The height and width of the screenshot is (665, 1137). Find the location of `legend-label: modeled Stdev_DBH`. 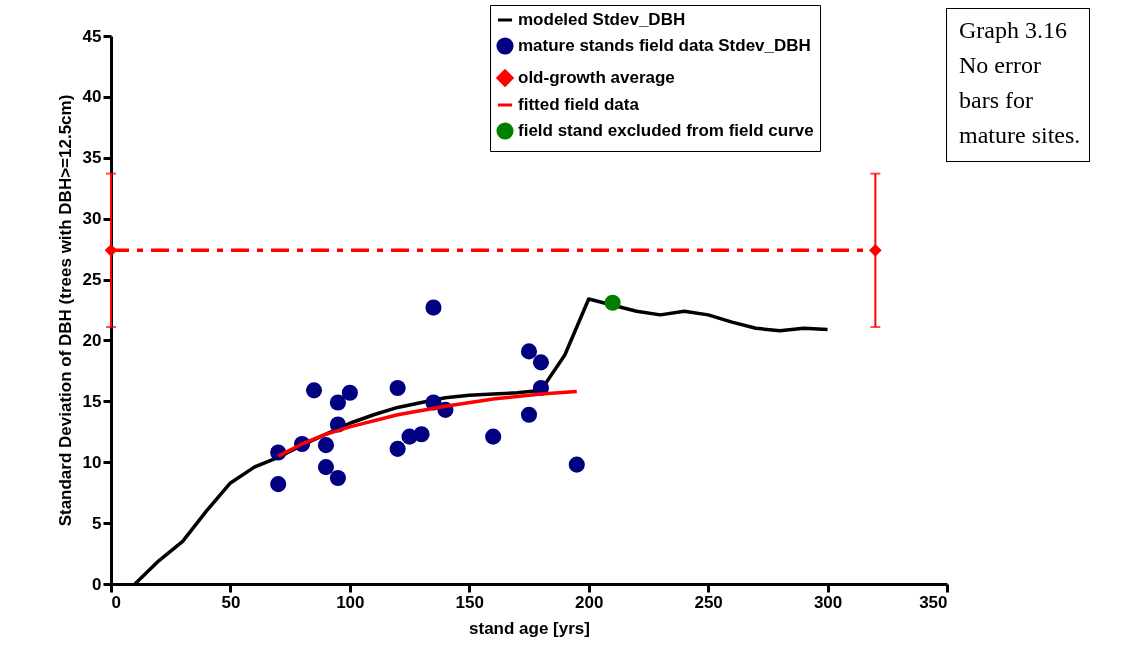

legend-label: modeled Stdev_DBH is located at coordinates (602, 19).